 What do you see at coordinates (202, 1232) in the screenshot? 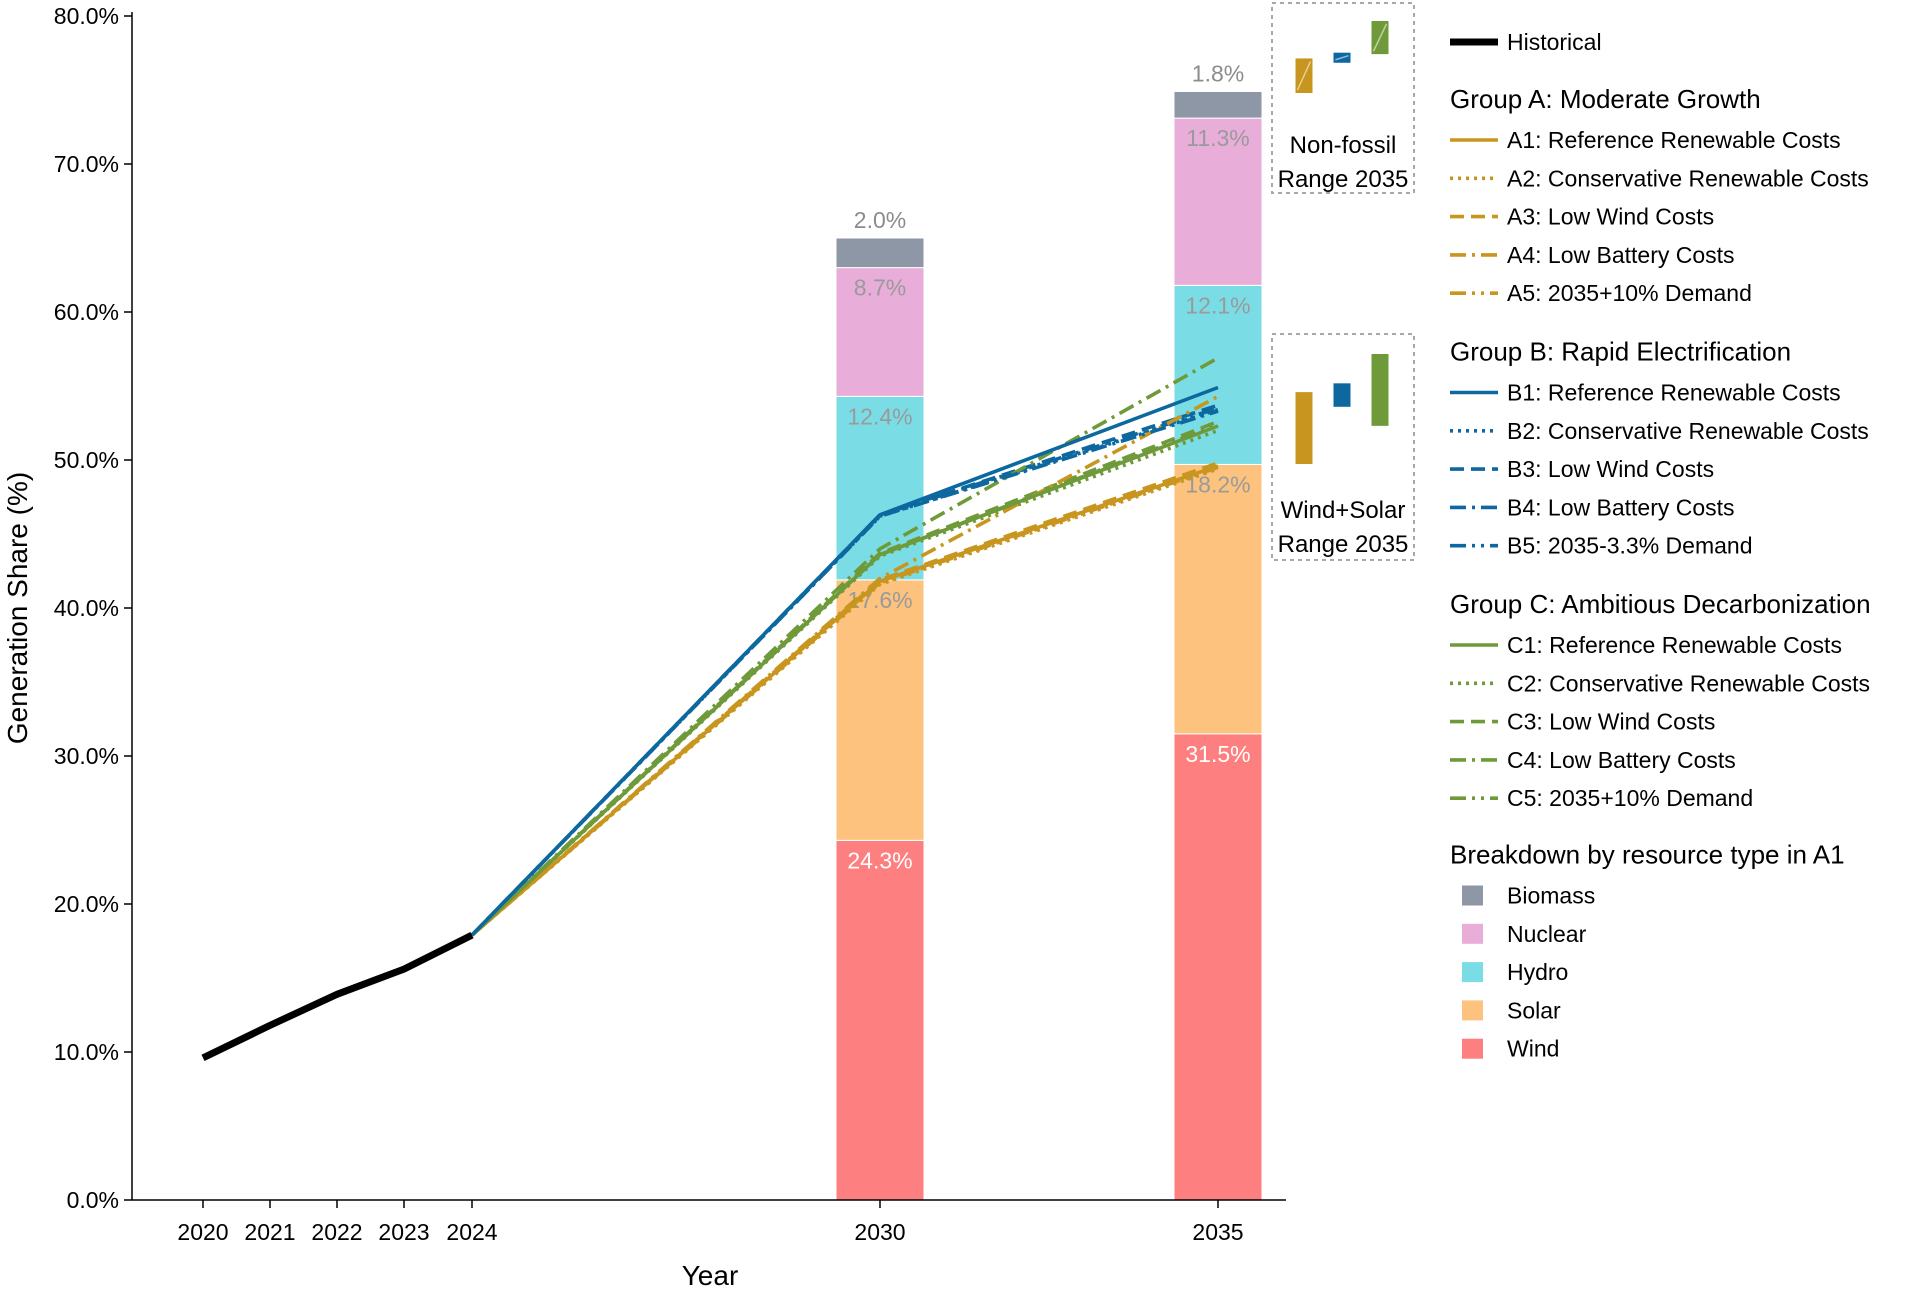
I see `x-tick-label: 2020` at bounding box center [202, 1232].